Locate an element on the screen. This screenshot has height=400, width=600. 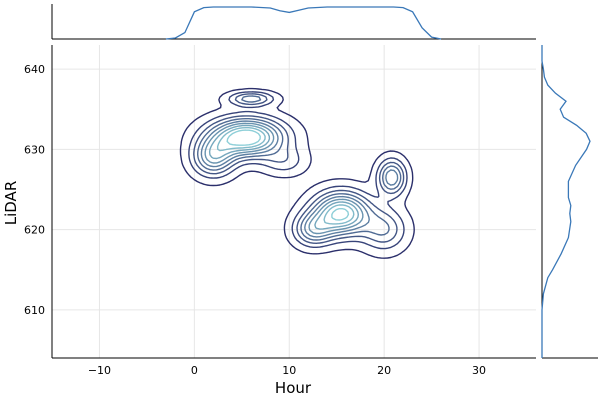
y-axis-title: LiDAR is located at coordinates (11, 203).